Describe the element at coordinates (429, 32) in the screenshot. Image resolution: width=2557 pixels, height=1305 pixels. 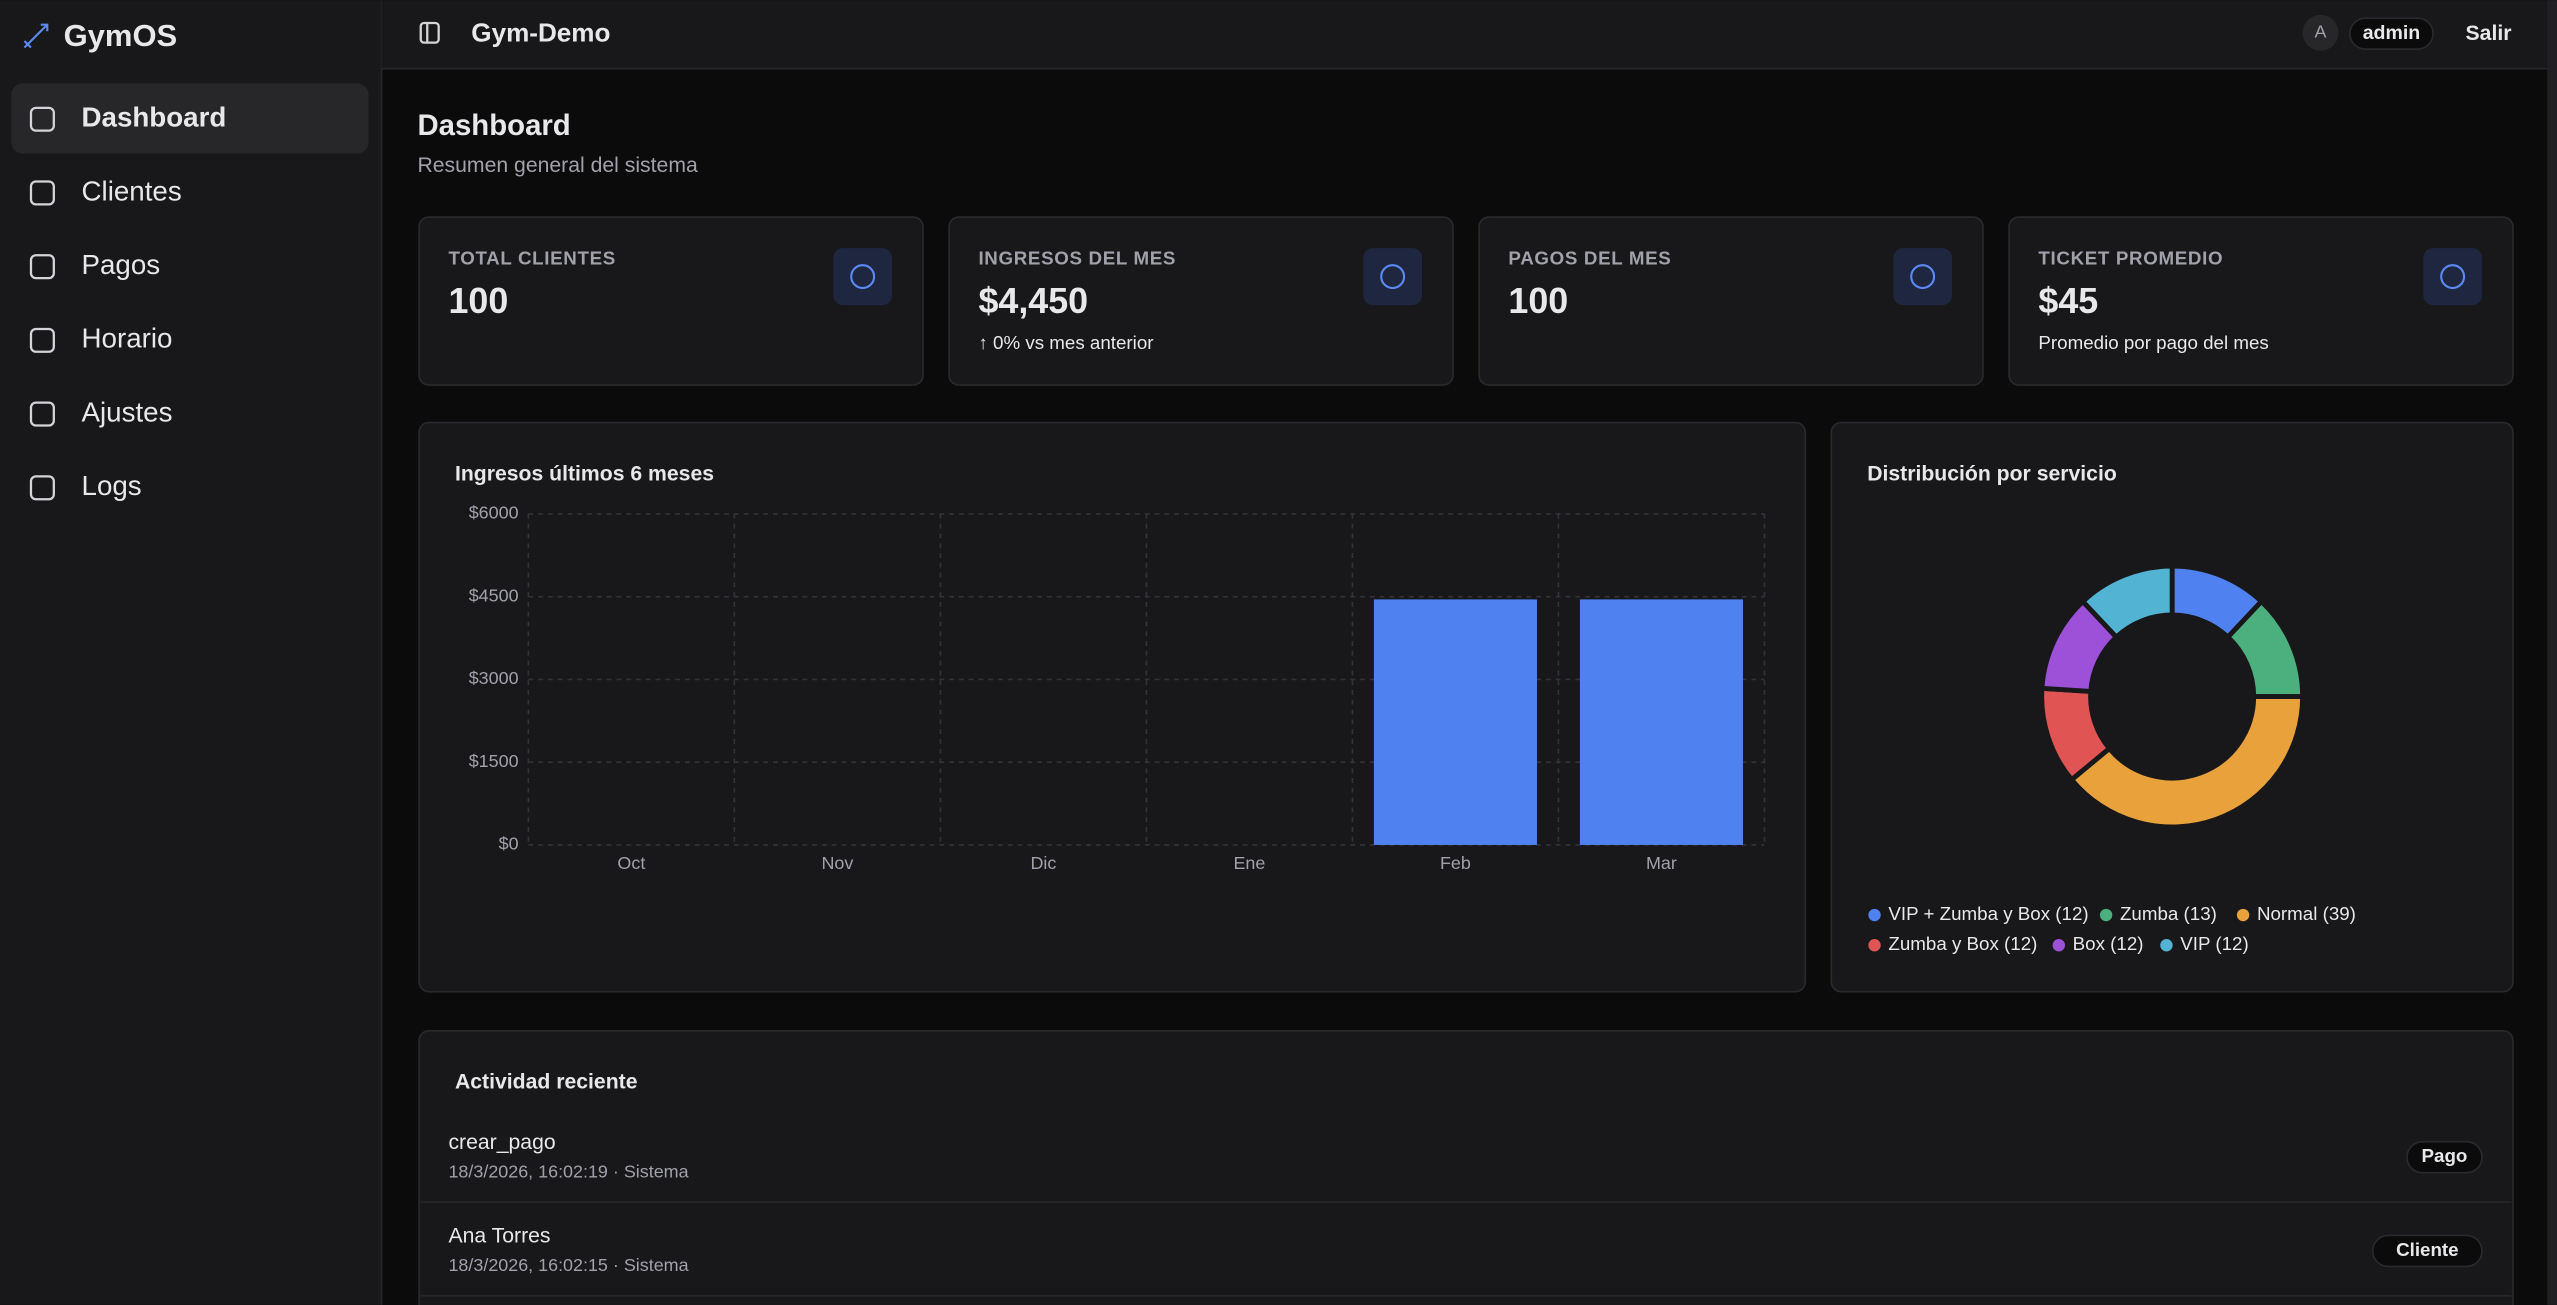
I see `sidebar-toggle` at that location.